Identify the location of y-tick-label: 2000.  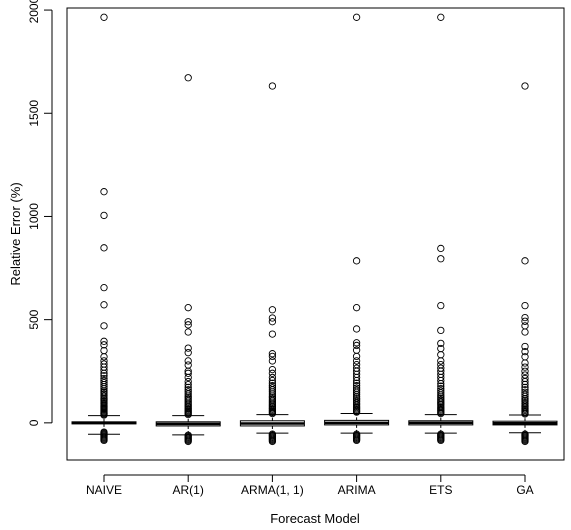
(34, 11).